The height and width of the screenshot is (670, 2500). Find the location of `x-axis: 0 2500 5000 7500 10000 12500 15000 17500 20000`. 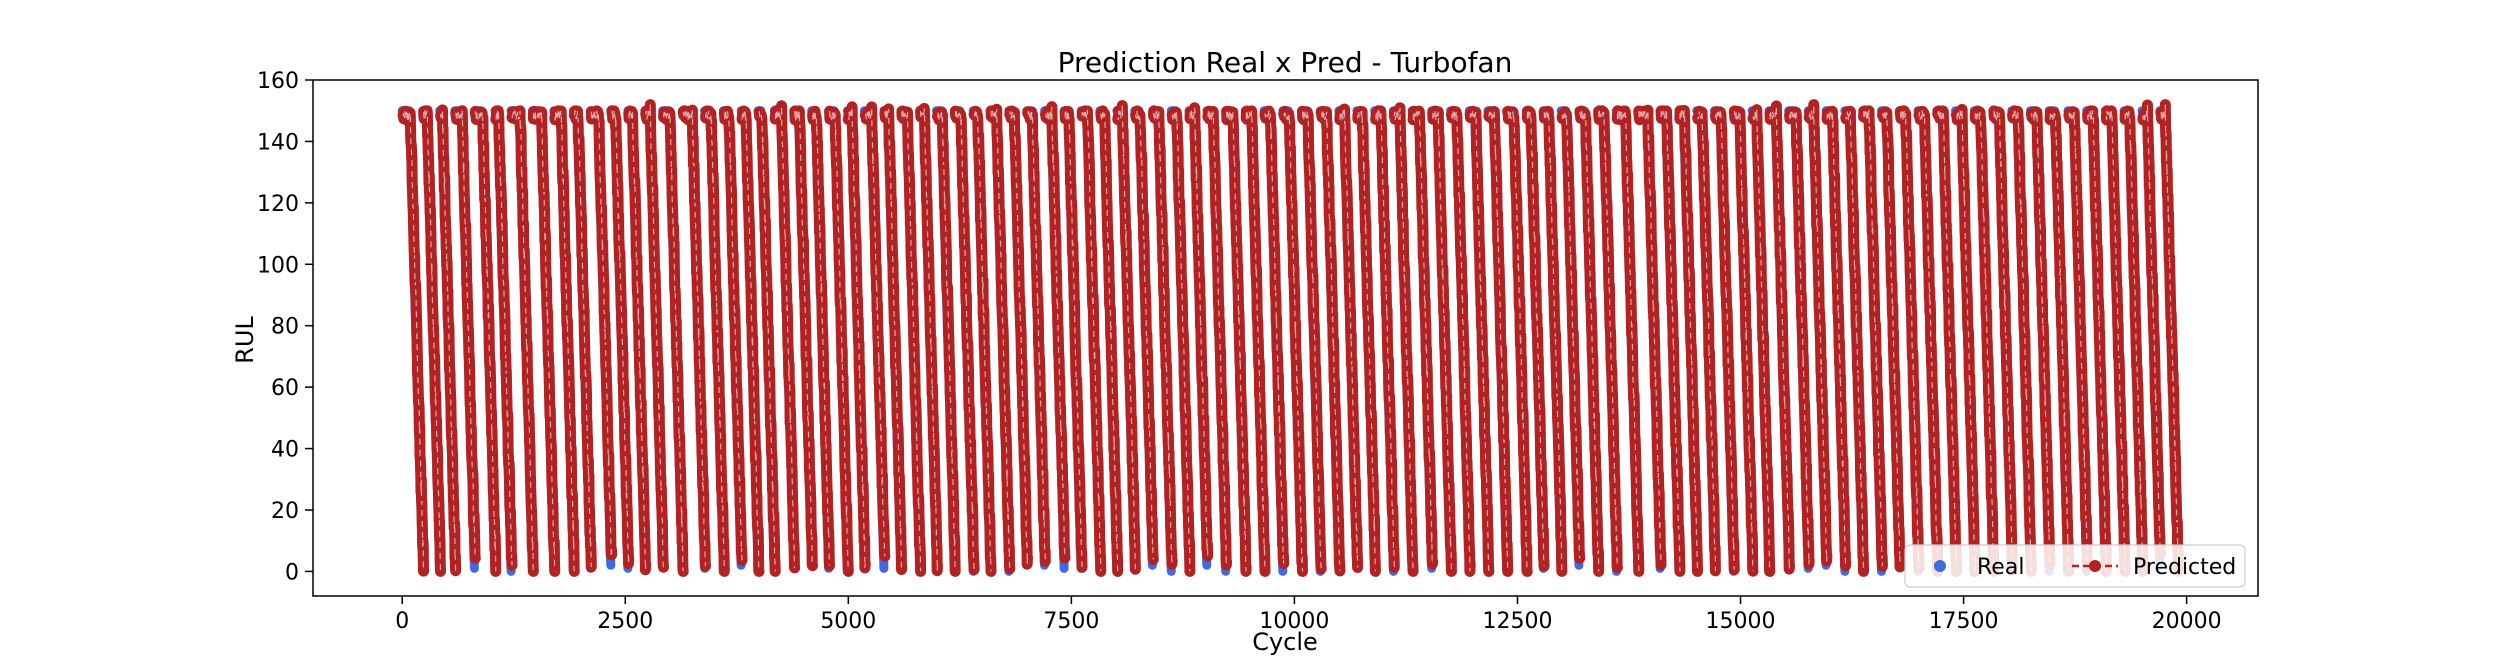

x-axis: 0 2500 5000 7500 10000 12500 15000 17500 20000 is located at coordinates (1308, 615).